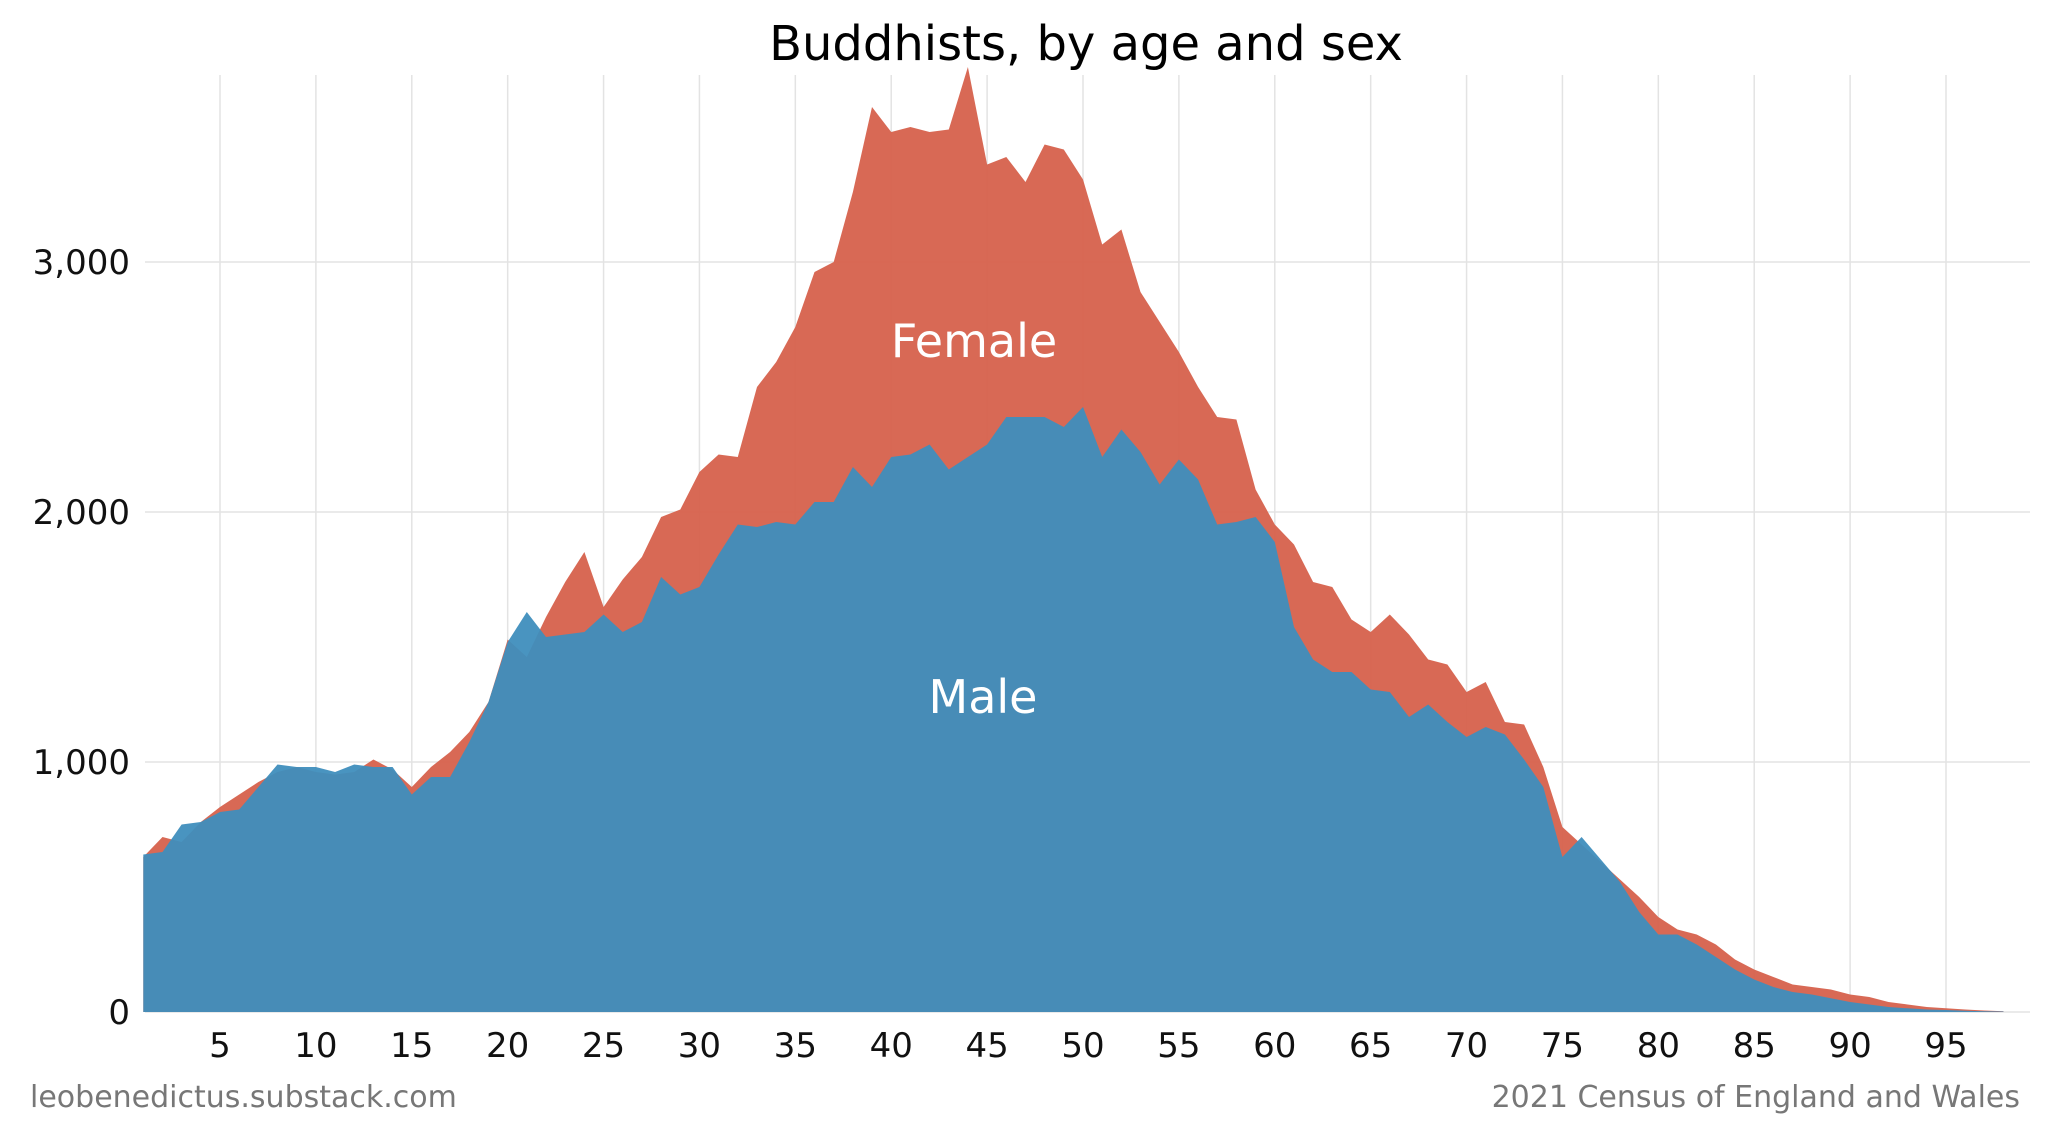 This screenshot has width=2048, height=1134. What do you see at coordinates (411, 1046) in the screenshot?
I see `x-tick-label: 15` at bounding box center [411, 1046].